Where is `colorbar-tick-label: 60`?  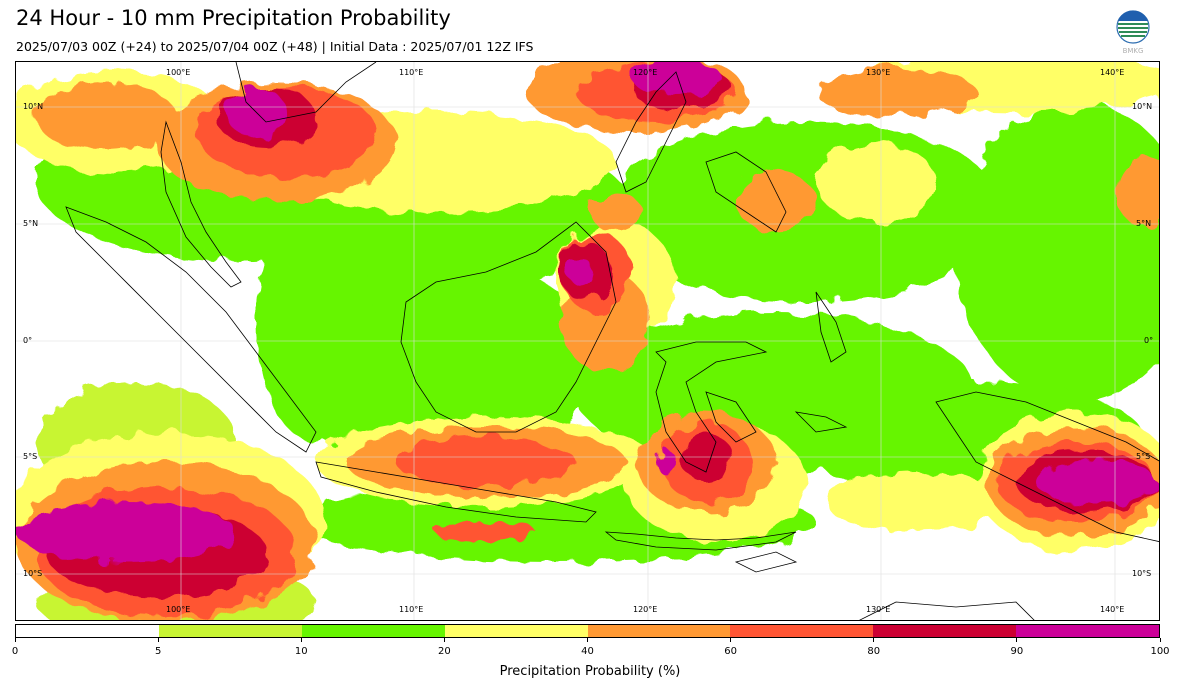 colorbar-tick-label: 60 is located at coordinates (730, 651).